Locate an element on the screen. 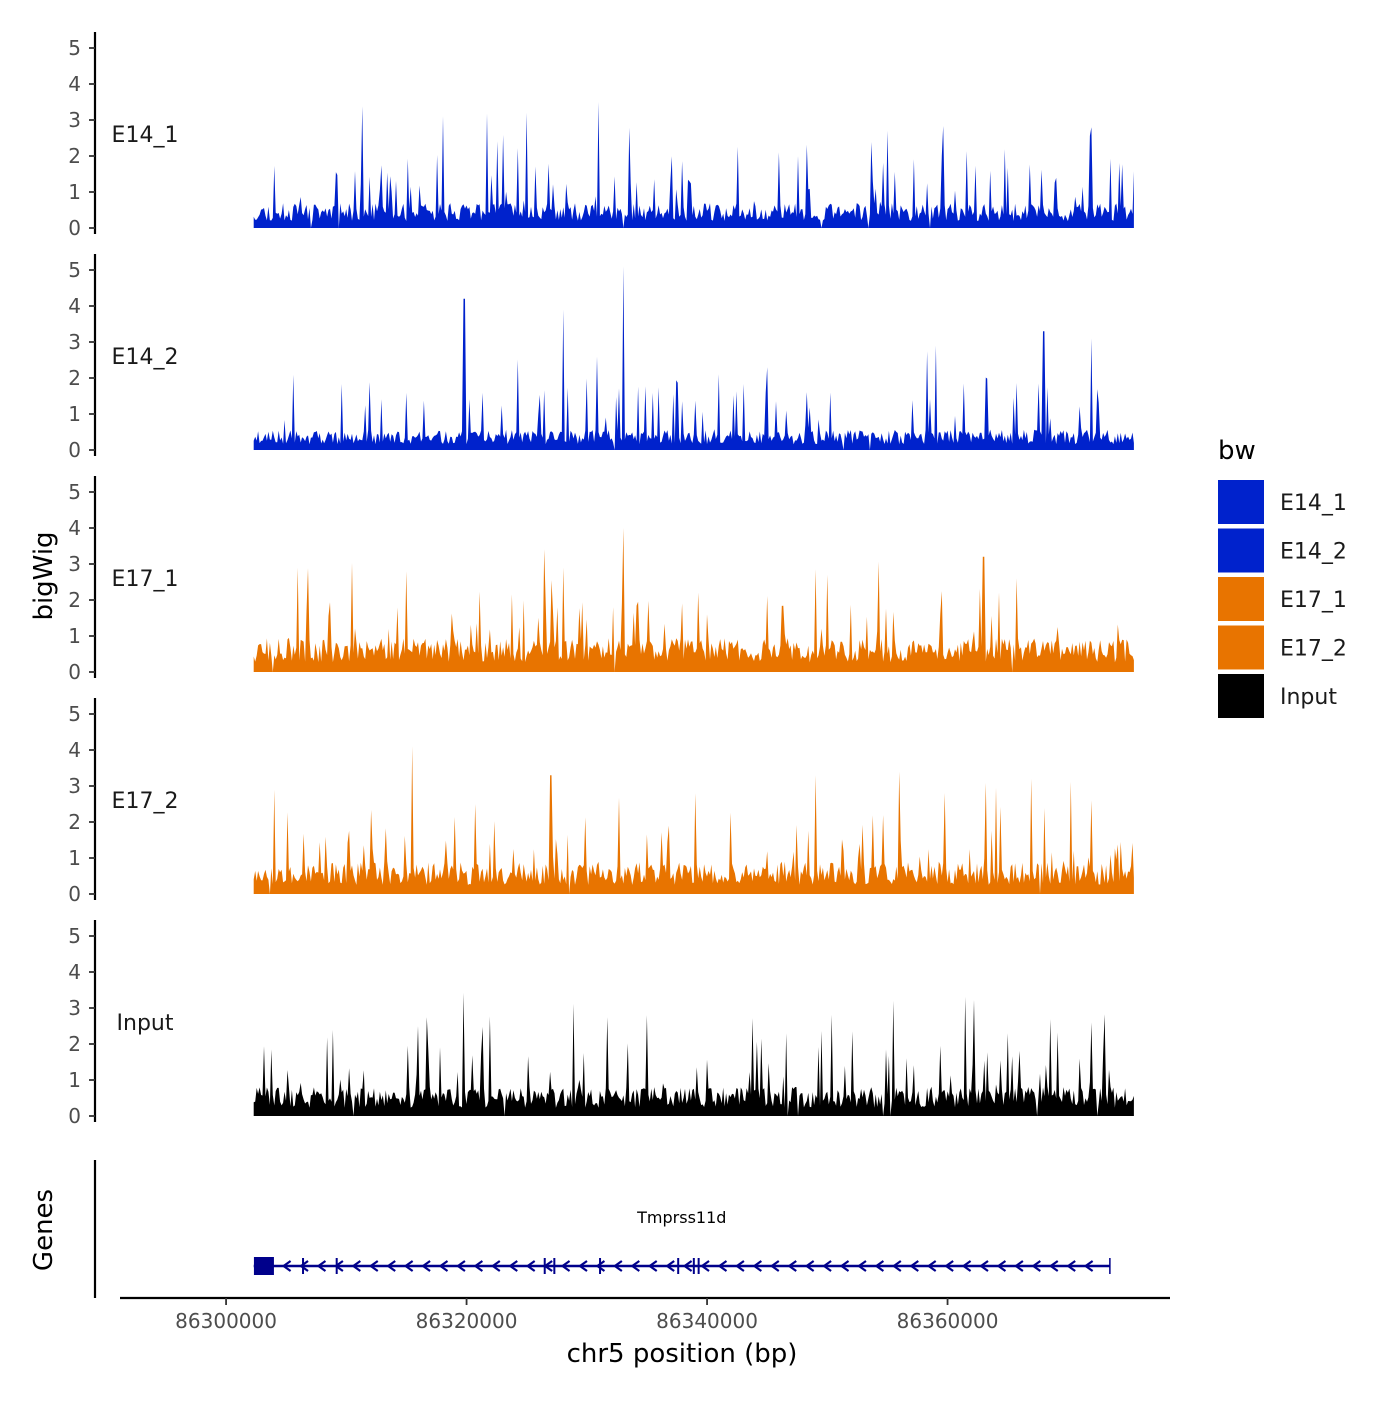 Image resolution: width=1400 pixels, height=1404 pixels. track-e17-2: 0 1 2 3 4 5 E17_2 is located at coordinates (601, 802).